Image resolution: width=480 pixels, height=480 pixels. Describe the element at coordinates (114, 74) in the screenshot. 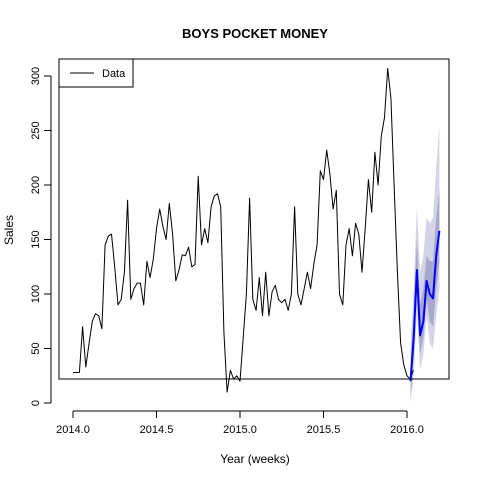

I see `legend-entry-data: Data` at that location.